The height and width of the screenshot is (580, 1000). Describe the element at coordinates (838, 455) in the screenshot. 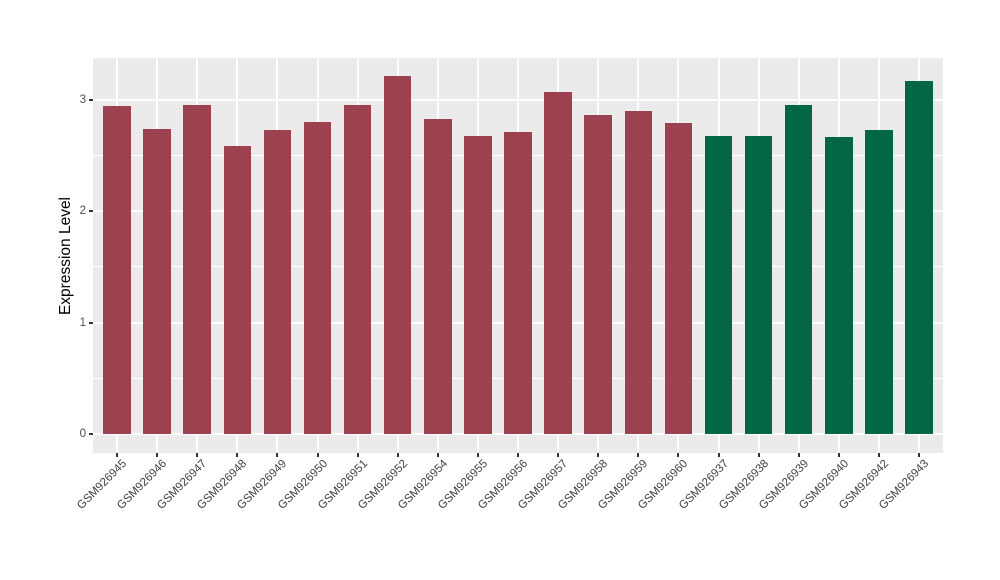

I see `x-tick-mark-GSM926940` at that location.